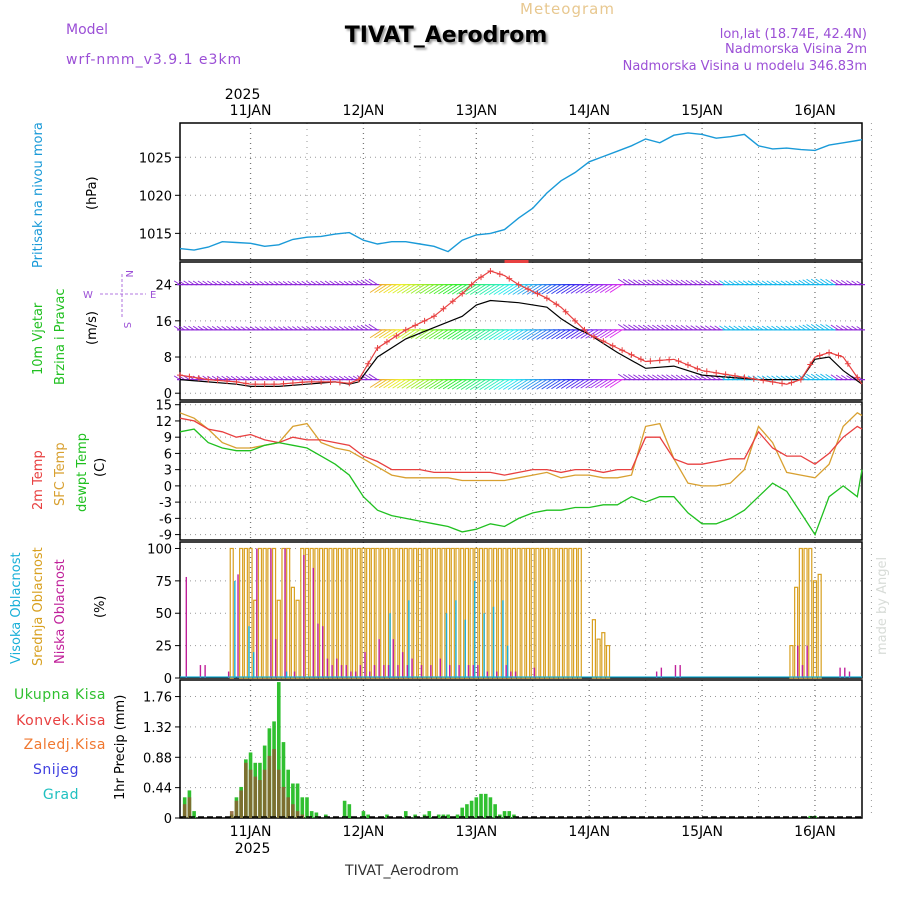 The height and width of the screenshot is (900, 900). What do you see at coordinates (92, 328) in the screenshot?
I see `wind-unit: (m/s)` at bounding box center [92, 328].